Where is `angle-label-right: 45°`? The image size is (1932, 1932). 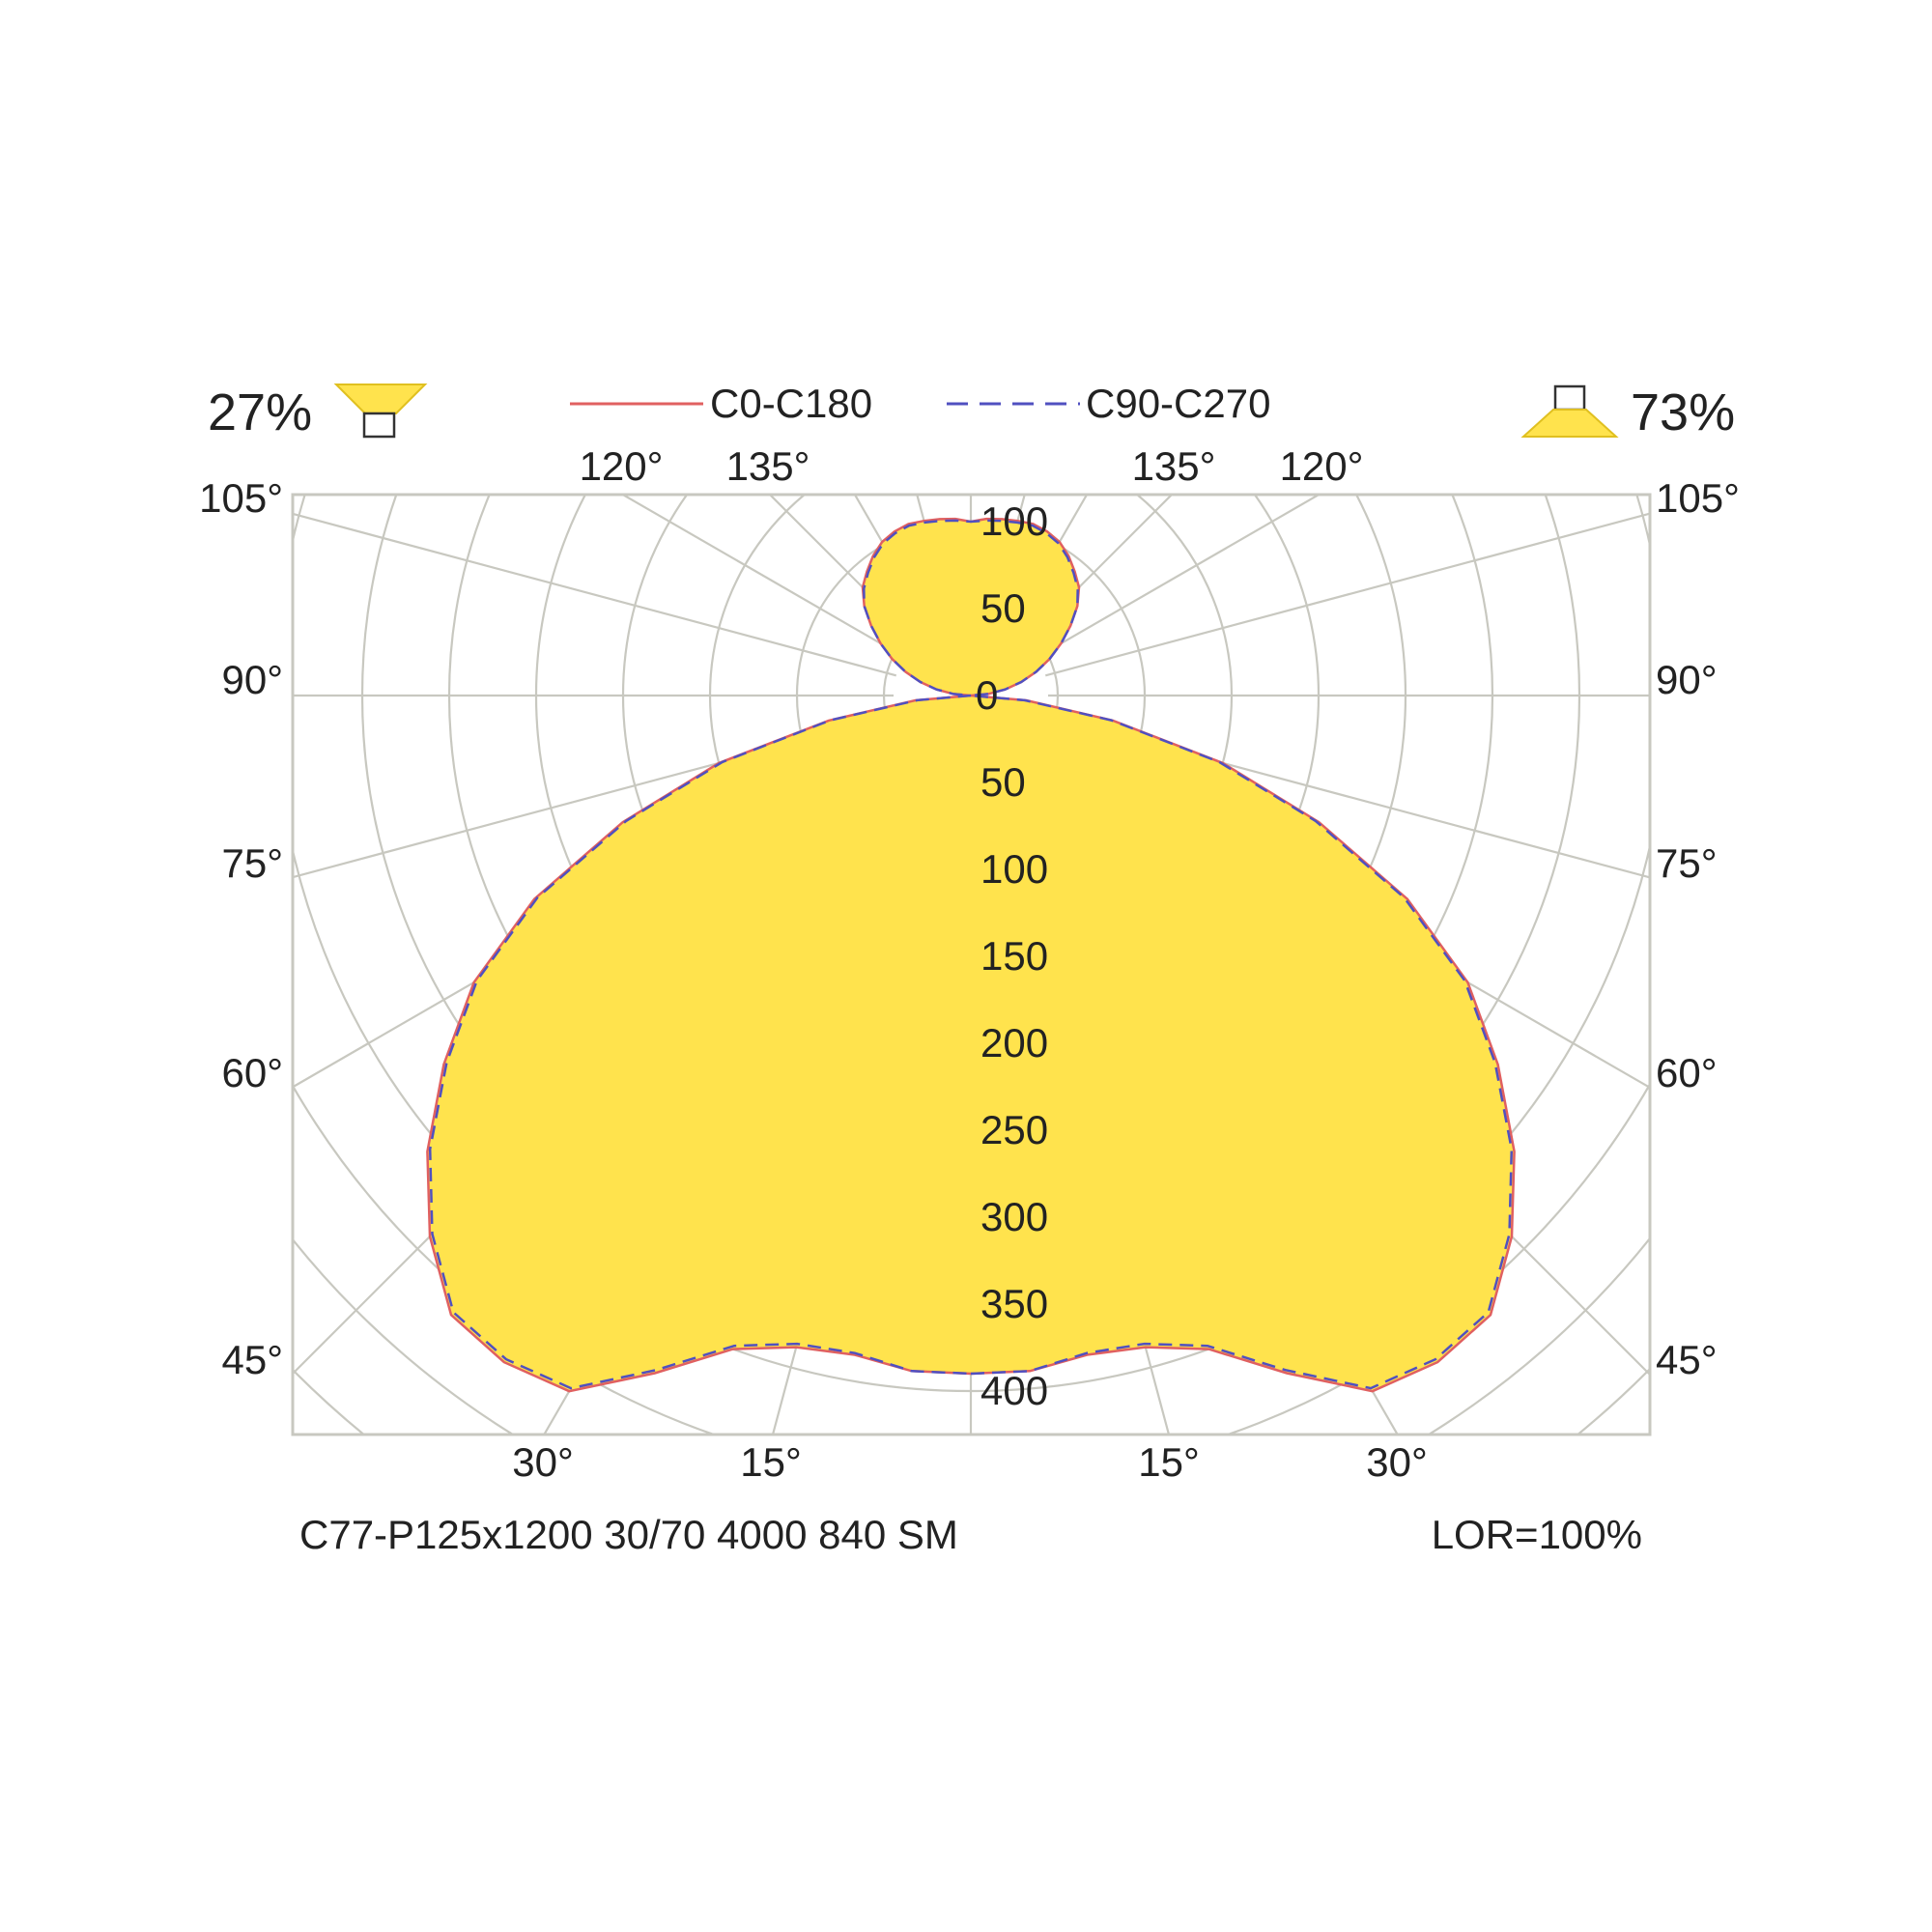 angle-label-right: 45° is located at coordinates (1687, 1359).